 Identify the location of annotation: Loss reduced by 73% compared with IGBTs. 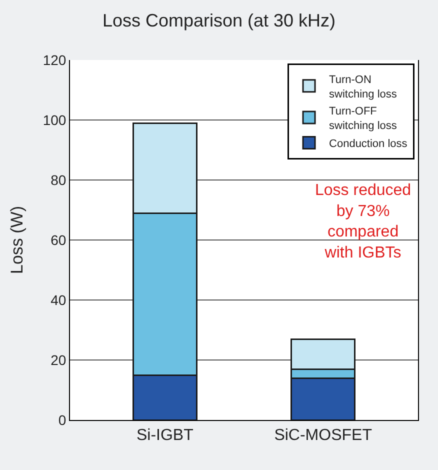
(363, 222).